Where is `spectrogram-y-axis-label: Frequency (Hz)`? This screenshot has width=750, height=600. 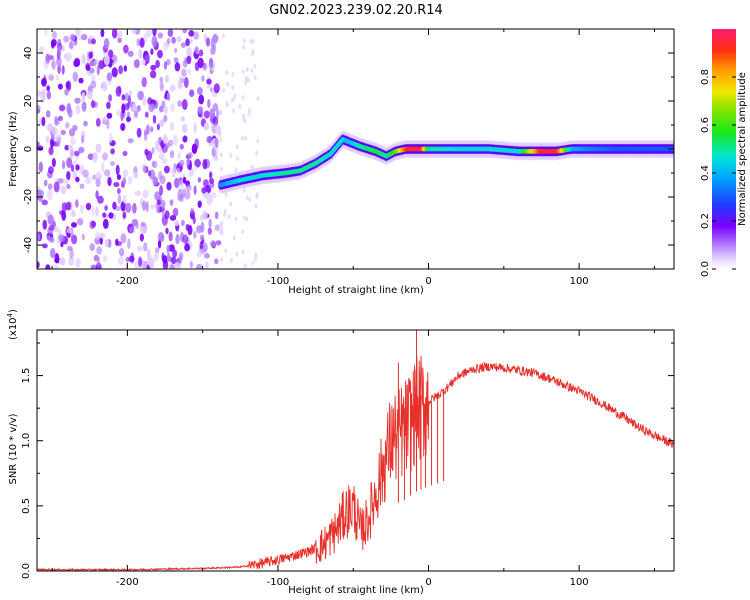
spectrogram-y-axis-label: Frequency (Hz) is located at coordinates (13, 149).